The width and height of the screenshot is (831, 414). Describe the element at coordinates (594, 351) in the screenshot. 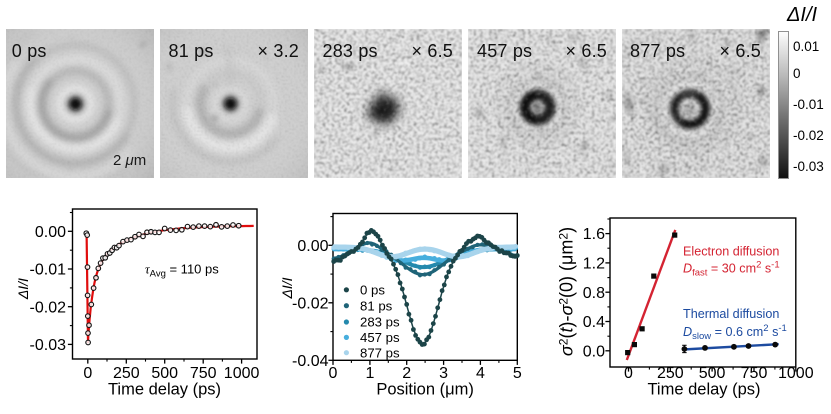

I see `svg-text: 0.0` at that location.